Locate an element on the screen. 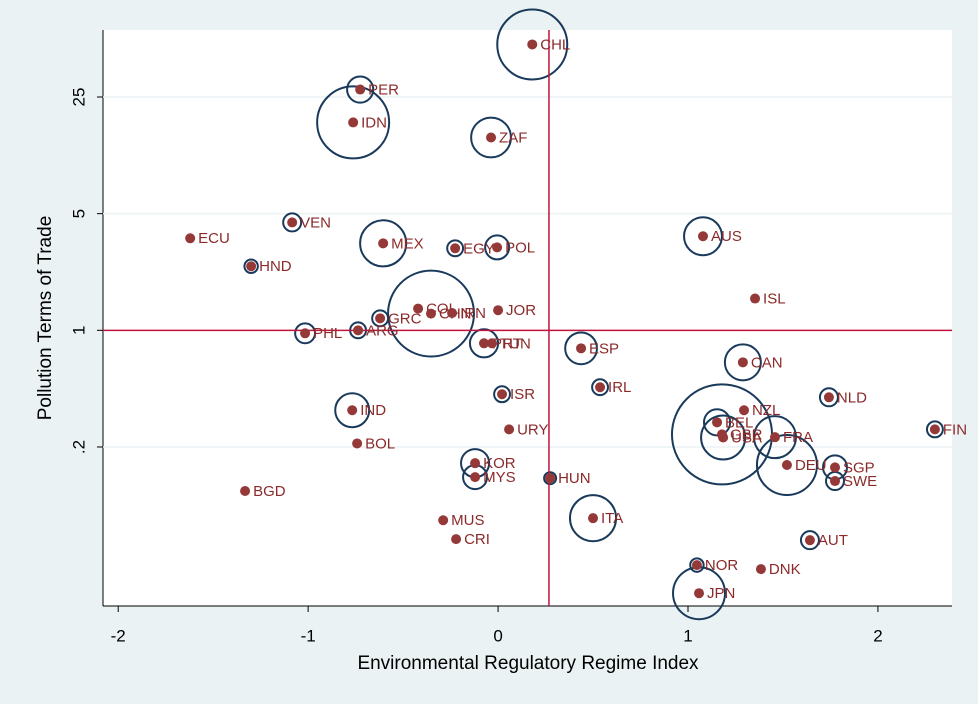  x-tick-label: 0 is located at coordinates (497, 635).